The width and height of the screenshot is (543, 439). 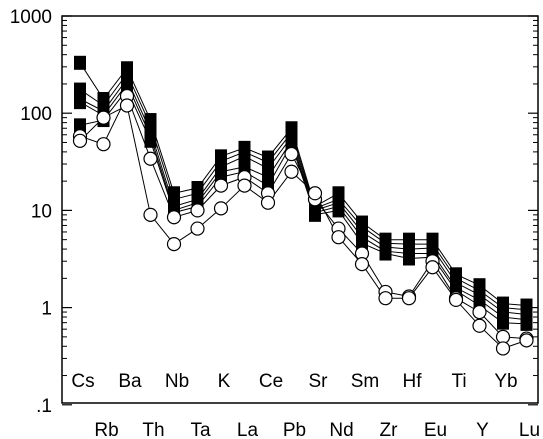 I want to click on element-label: Nb, so click(x=177, y=381).